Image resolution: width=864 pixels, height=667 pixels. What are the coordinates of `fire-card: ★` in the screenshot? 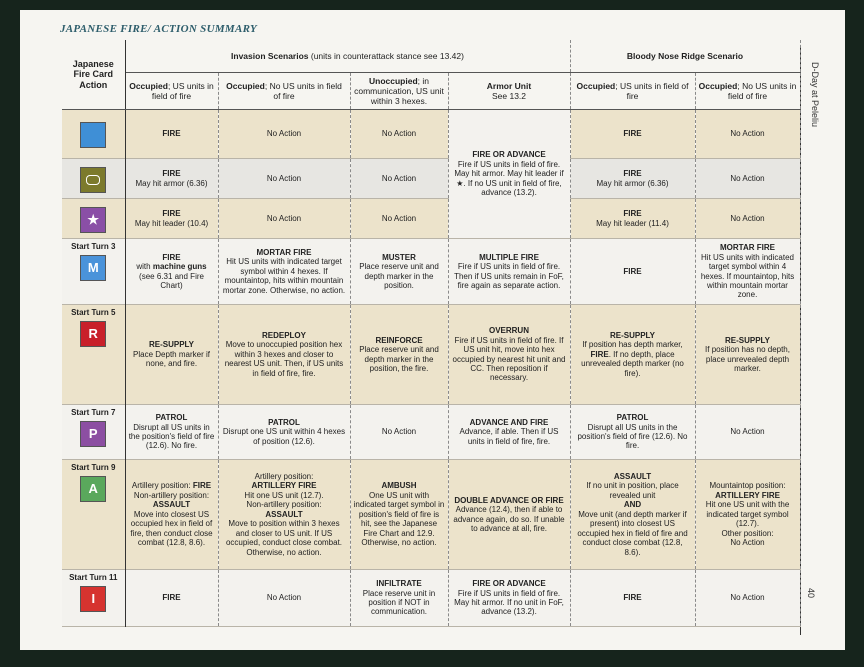 It's located at (93, 219).